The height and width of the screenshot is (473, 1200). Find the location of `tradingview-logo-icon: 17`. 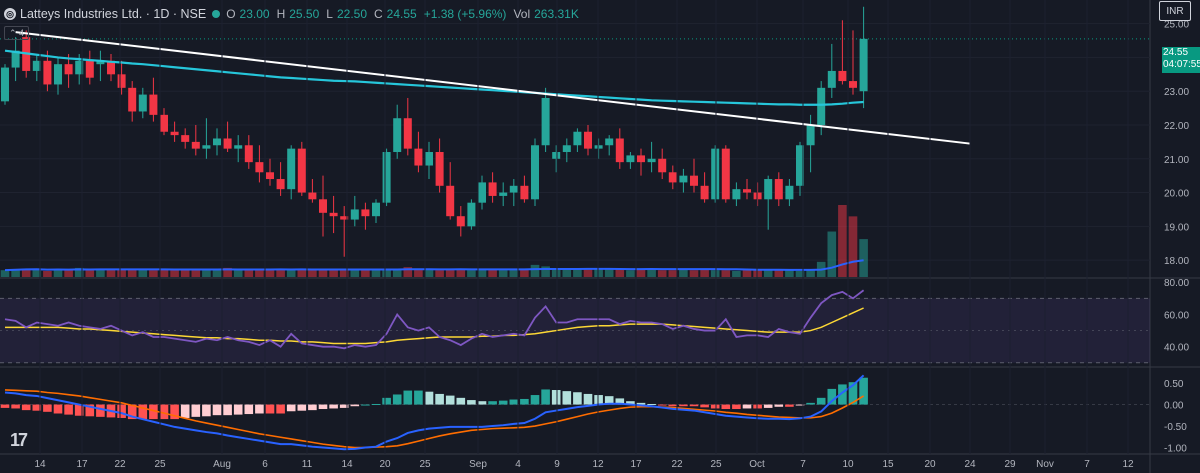

tradingview-logo-icon: 17 is located at coordinates (19, 440).